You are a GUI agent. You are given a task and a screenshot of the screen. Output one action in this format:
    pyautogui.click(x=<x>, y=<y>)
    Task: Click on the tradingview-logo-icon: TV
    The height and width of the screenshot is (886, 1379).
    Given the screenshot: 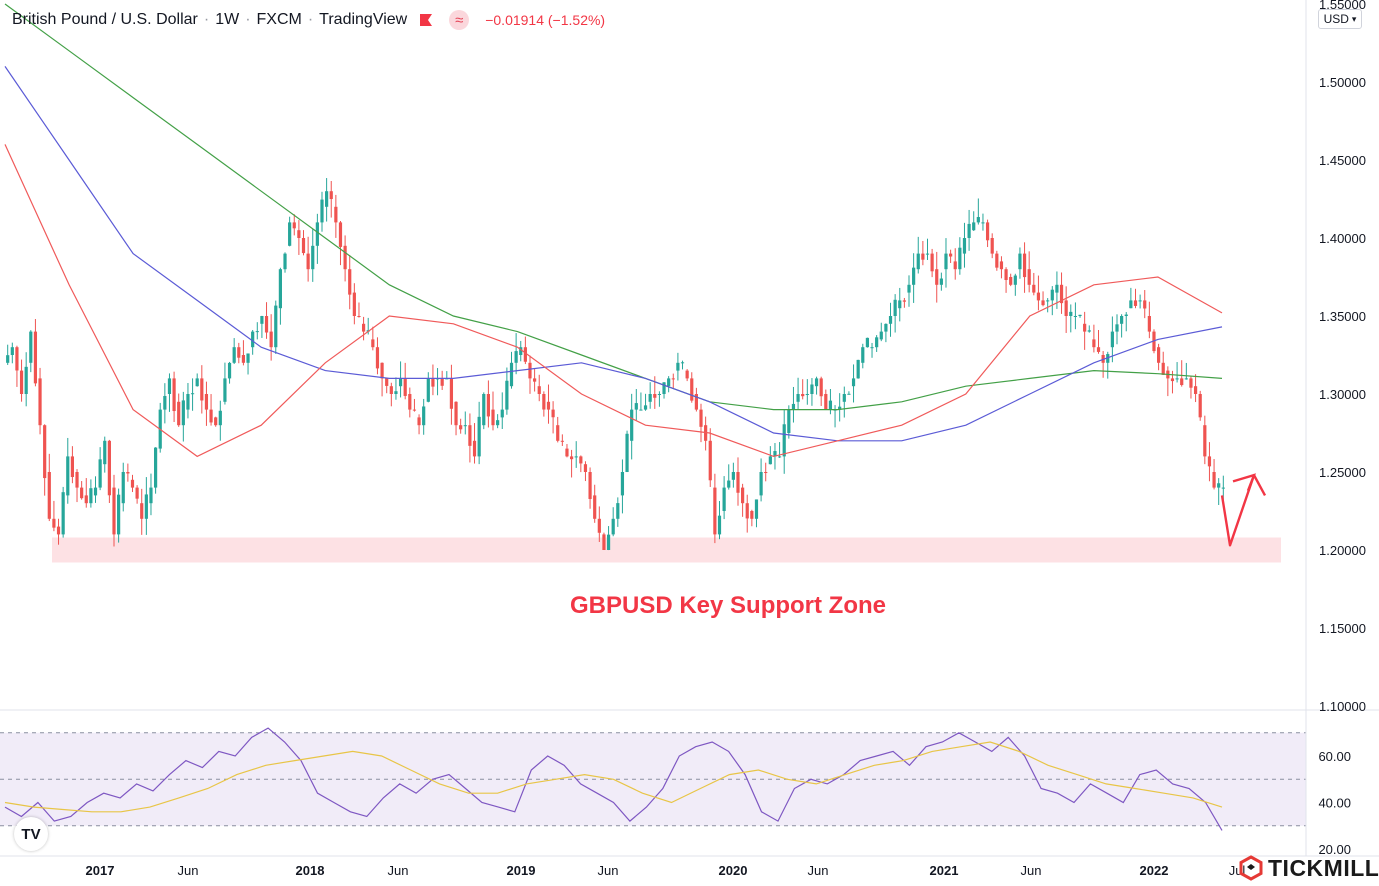 What is the action you would take?
    pyautogui.click(x=31, y=834)
    